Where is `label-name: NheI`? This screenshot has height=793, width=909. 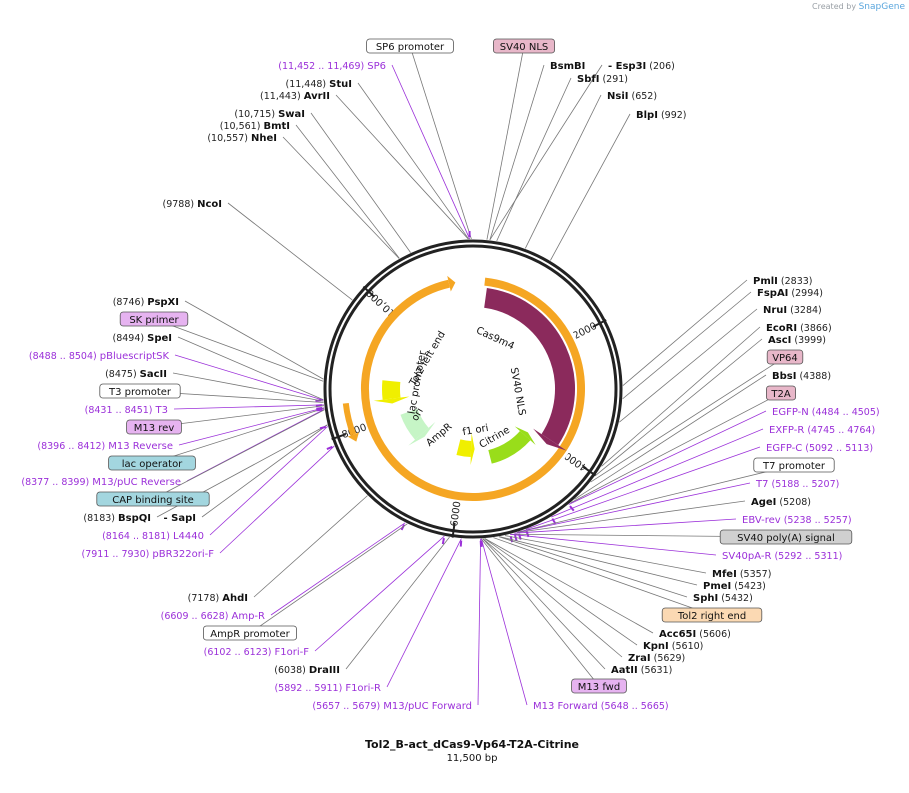
label-name: NheI is located at coordinates (264, 138).